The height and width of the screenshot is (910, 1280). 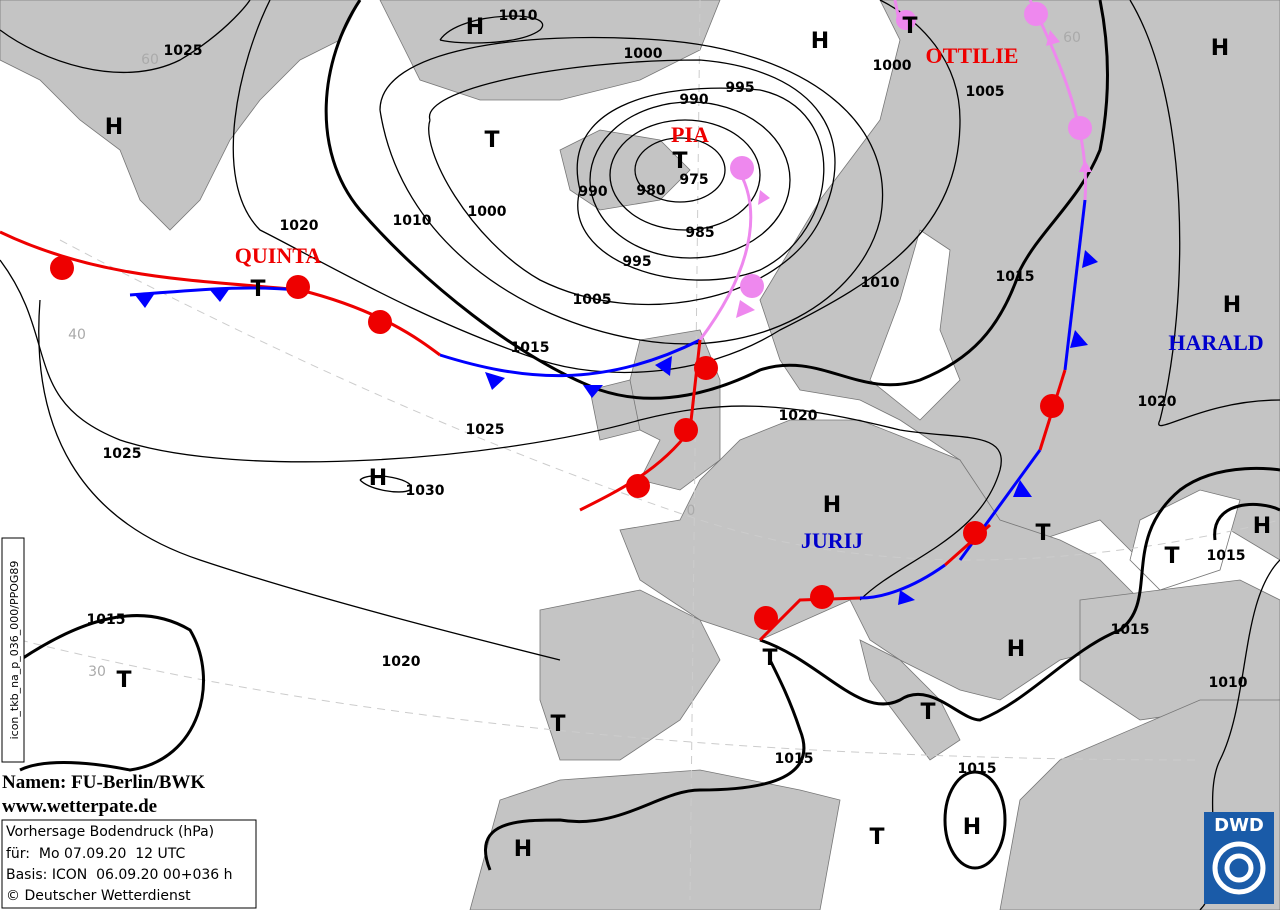 What do you see at coordinates (699, 233) in the screenshot?
I see `isobar-label: 985` at bounding box center [699, 233].